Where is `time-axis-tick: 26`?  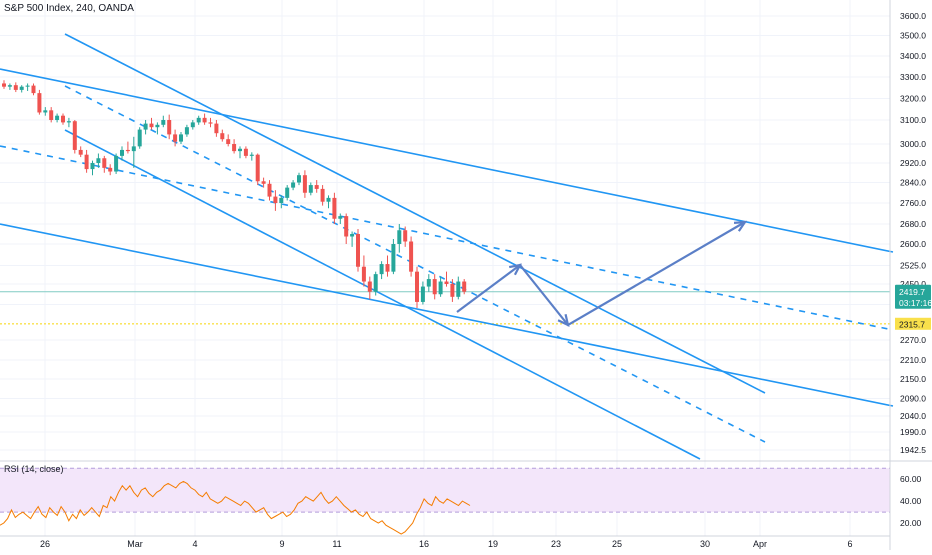
time-axis-tick: 26 is located at coordinates (45, 544).